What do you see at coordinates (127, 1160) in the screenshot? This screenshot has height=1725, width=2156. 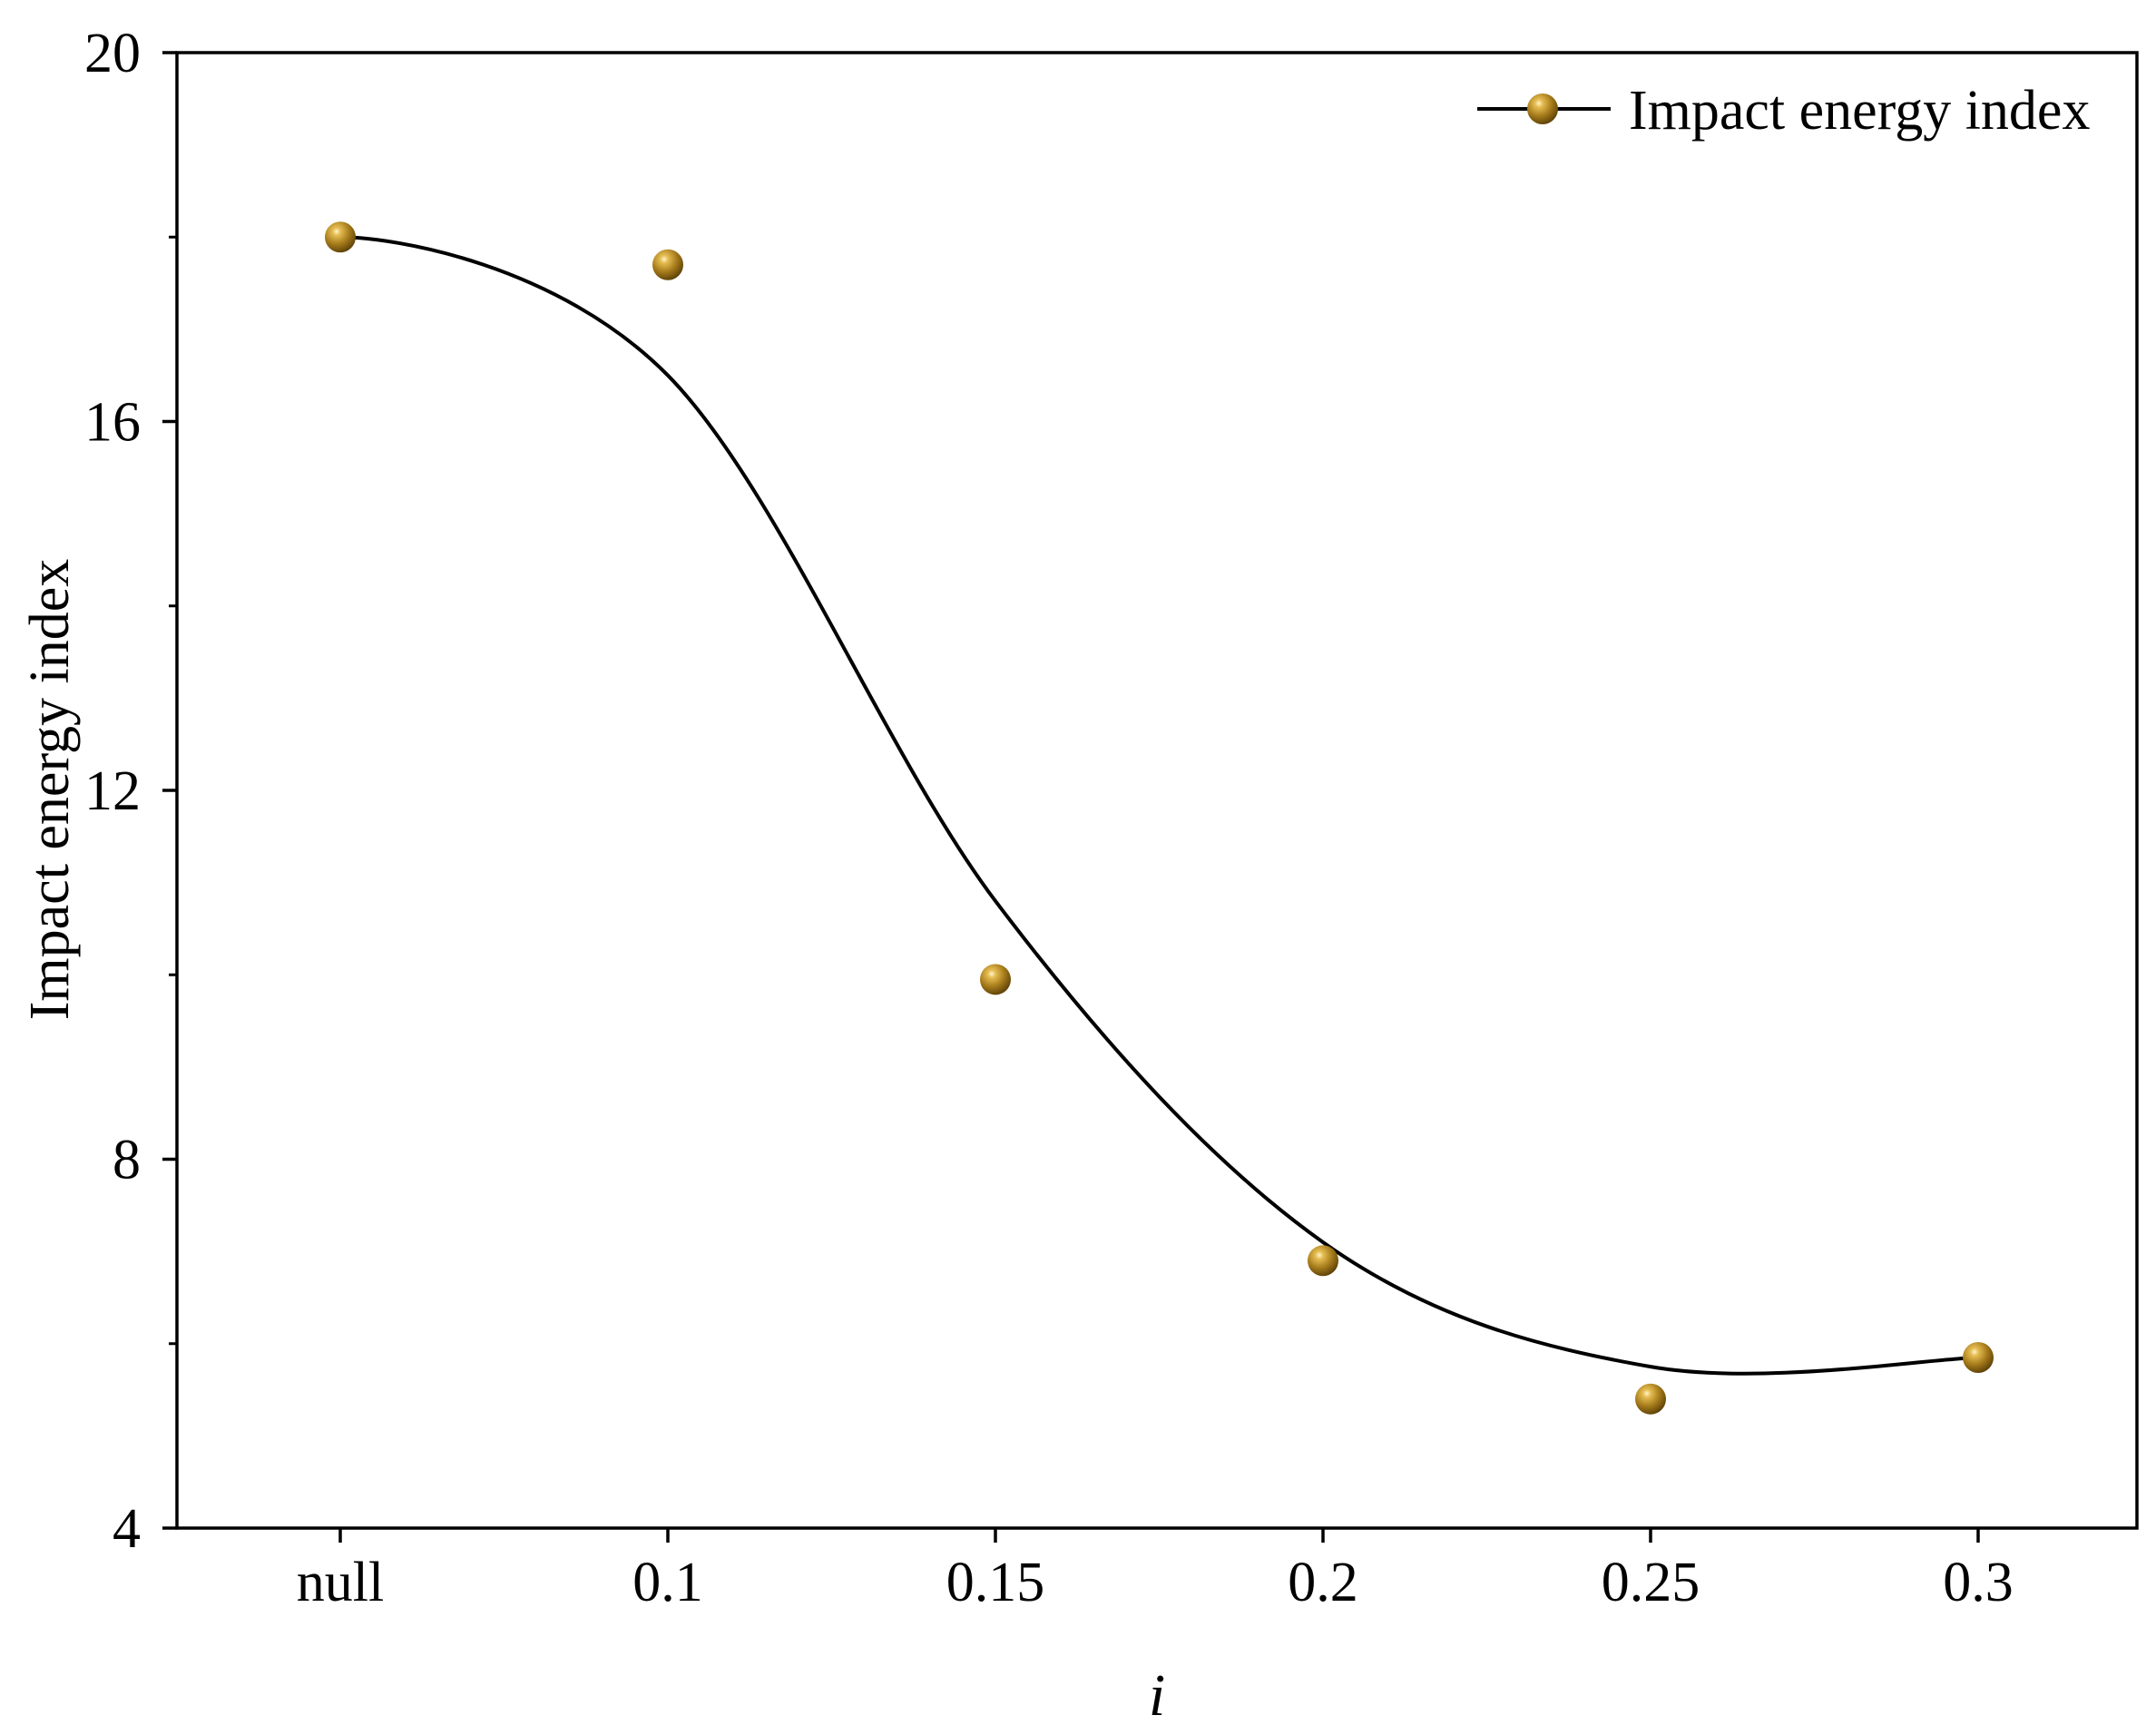 I see `y-tick-label: 8` at bounding box center [127, 1160].